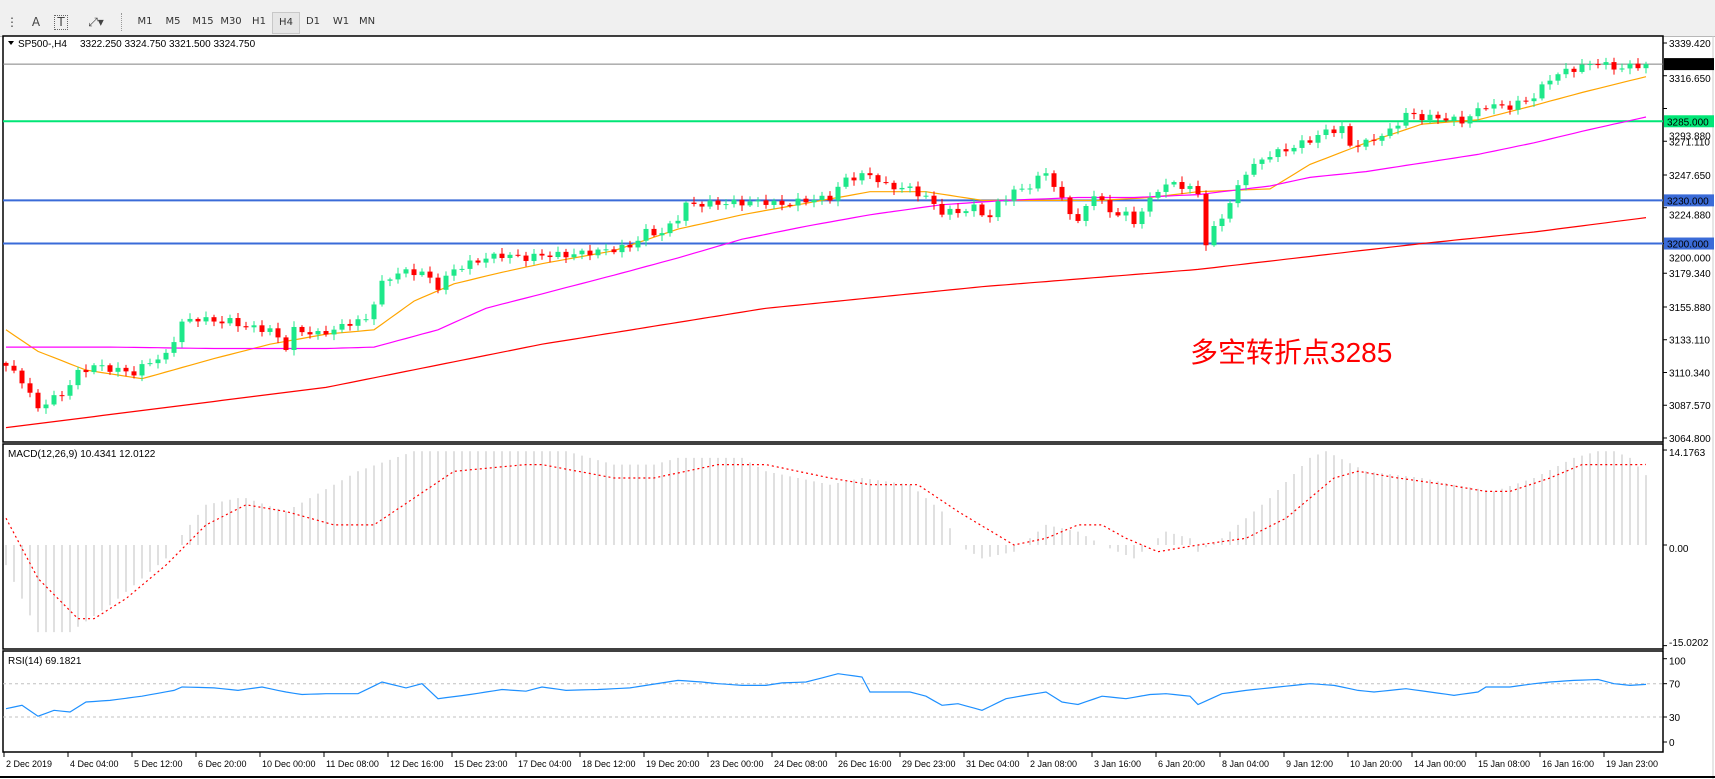 The image size is (1715, 779). I want to click on text-label-icon: T, so click(61, 22).